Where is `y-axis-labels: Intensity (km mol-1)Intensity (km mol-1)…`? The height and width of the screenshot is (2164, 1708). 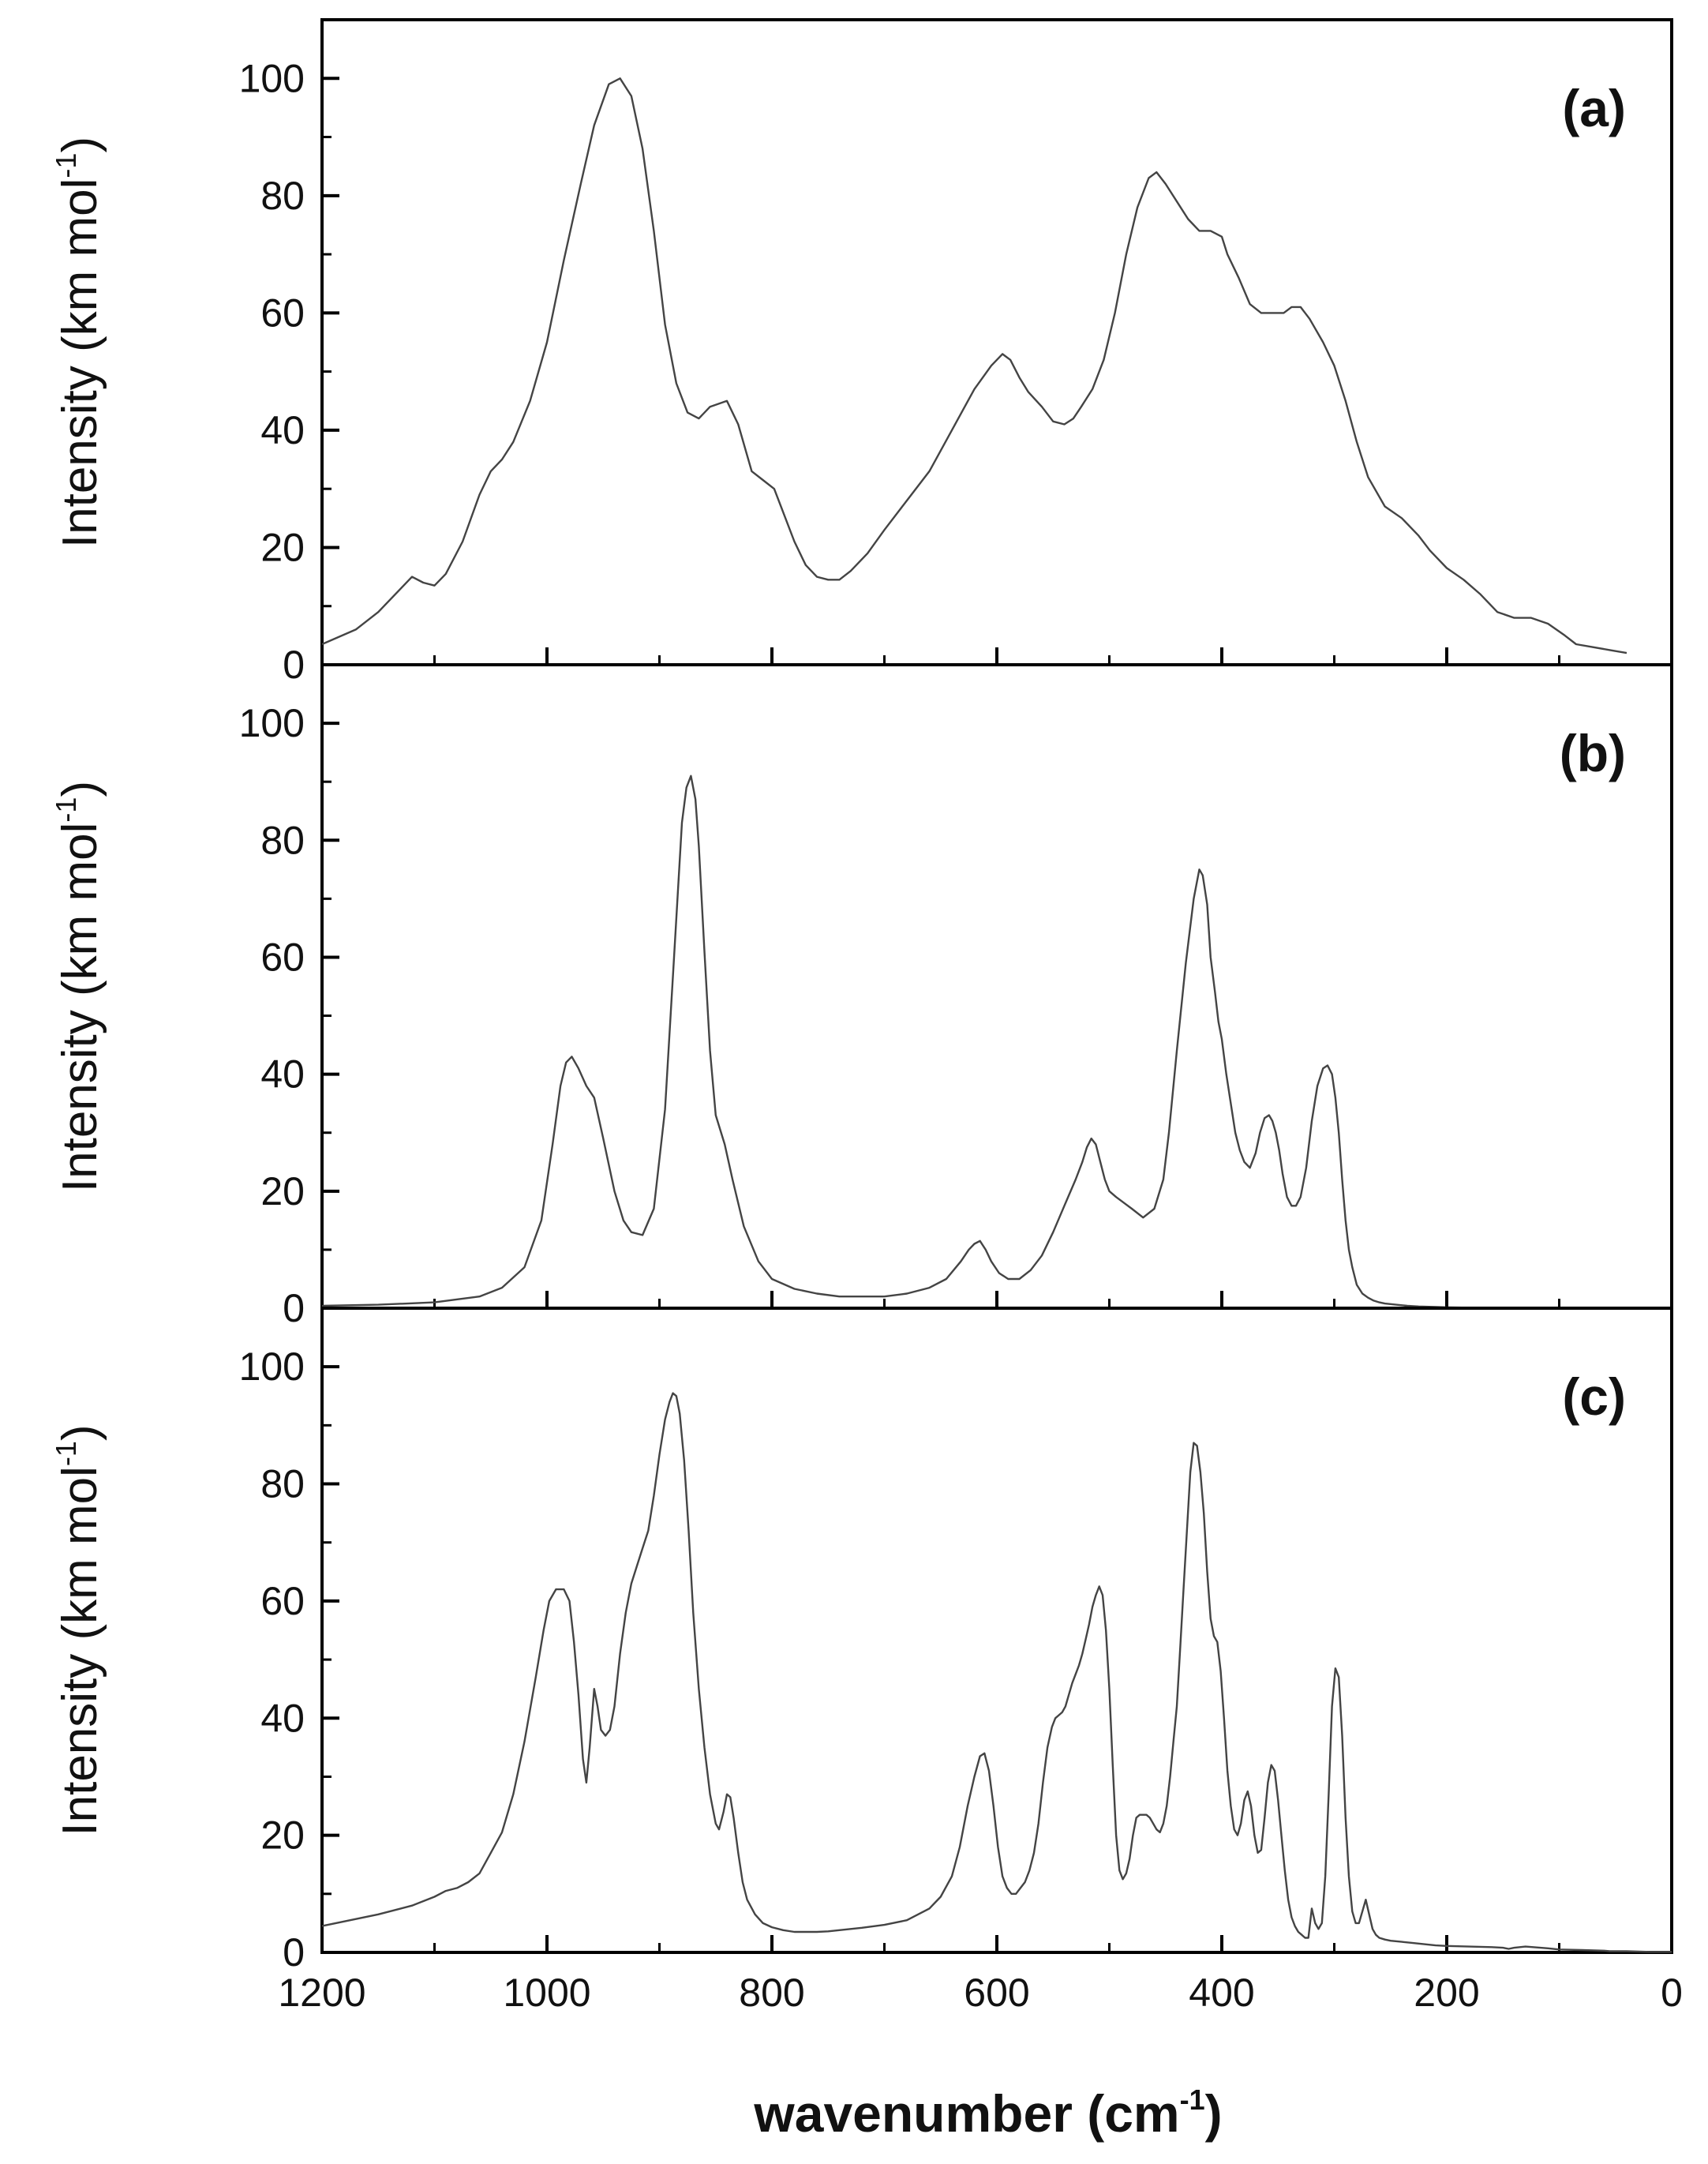 y-axis-labels: Intensity (km mol-1)Intensity (km mol-1)… is located at coordinates (78, 986).